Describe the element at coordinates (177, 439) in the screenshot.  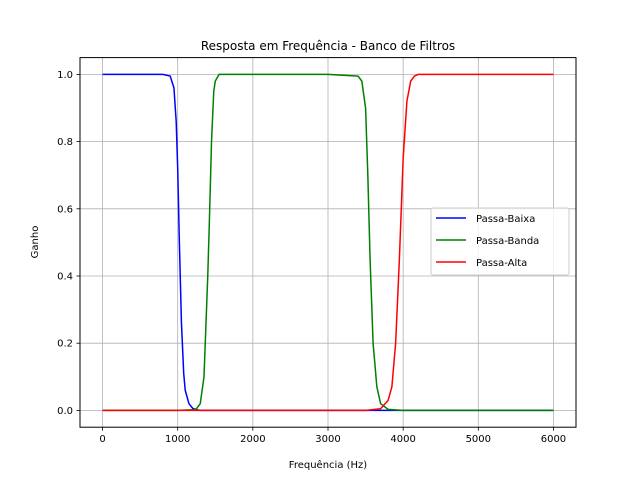
I see `x-tick-label: 1000` at that location.